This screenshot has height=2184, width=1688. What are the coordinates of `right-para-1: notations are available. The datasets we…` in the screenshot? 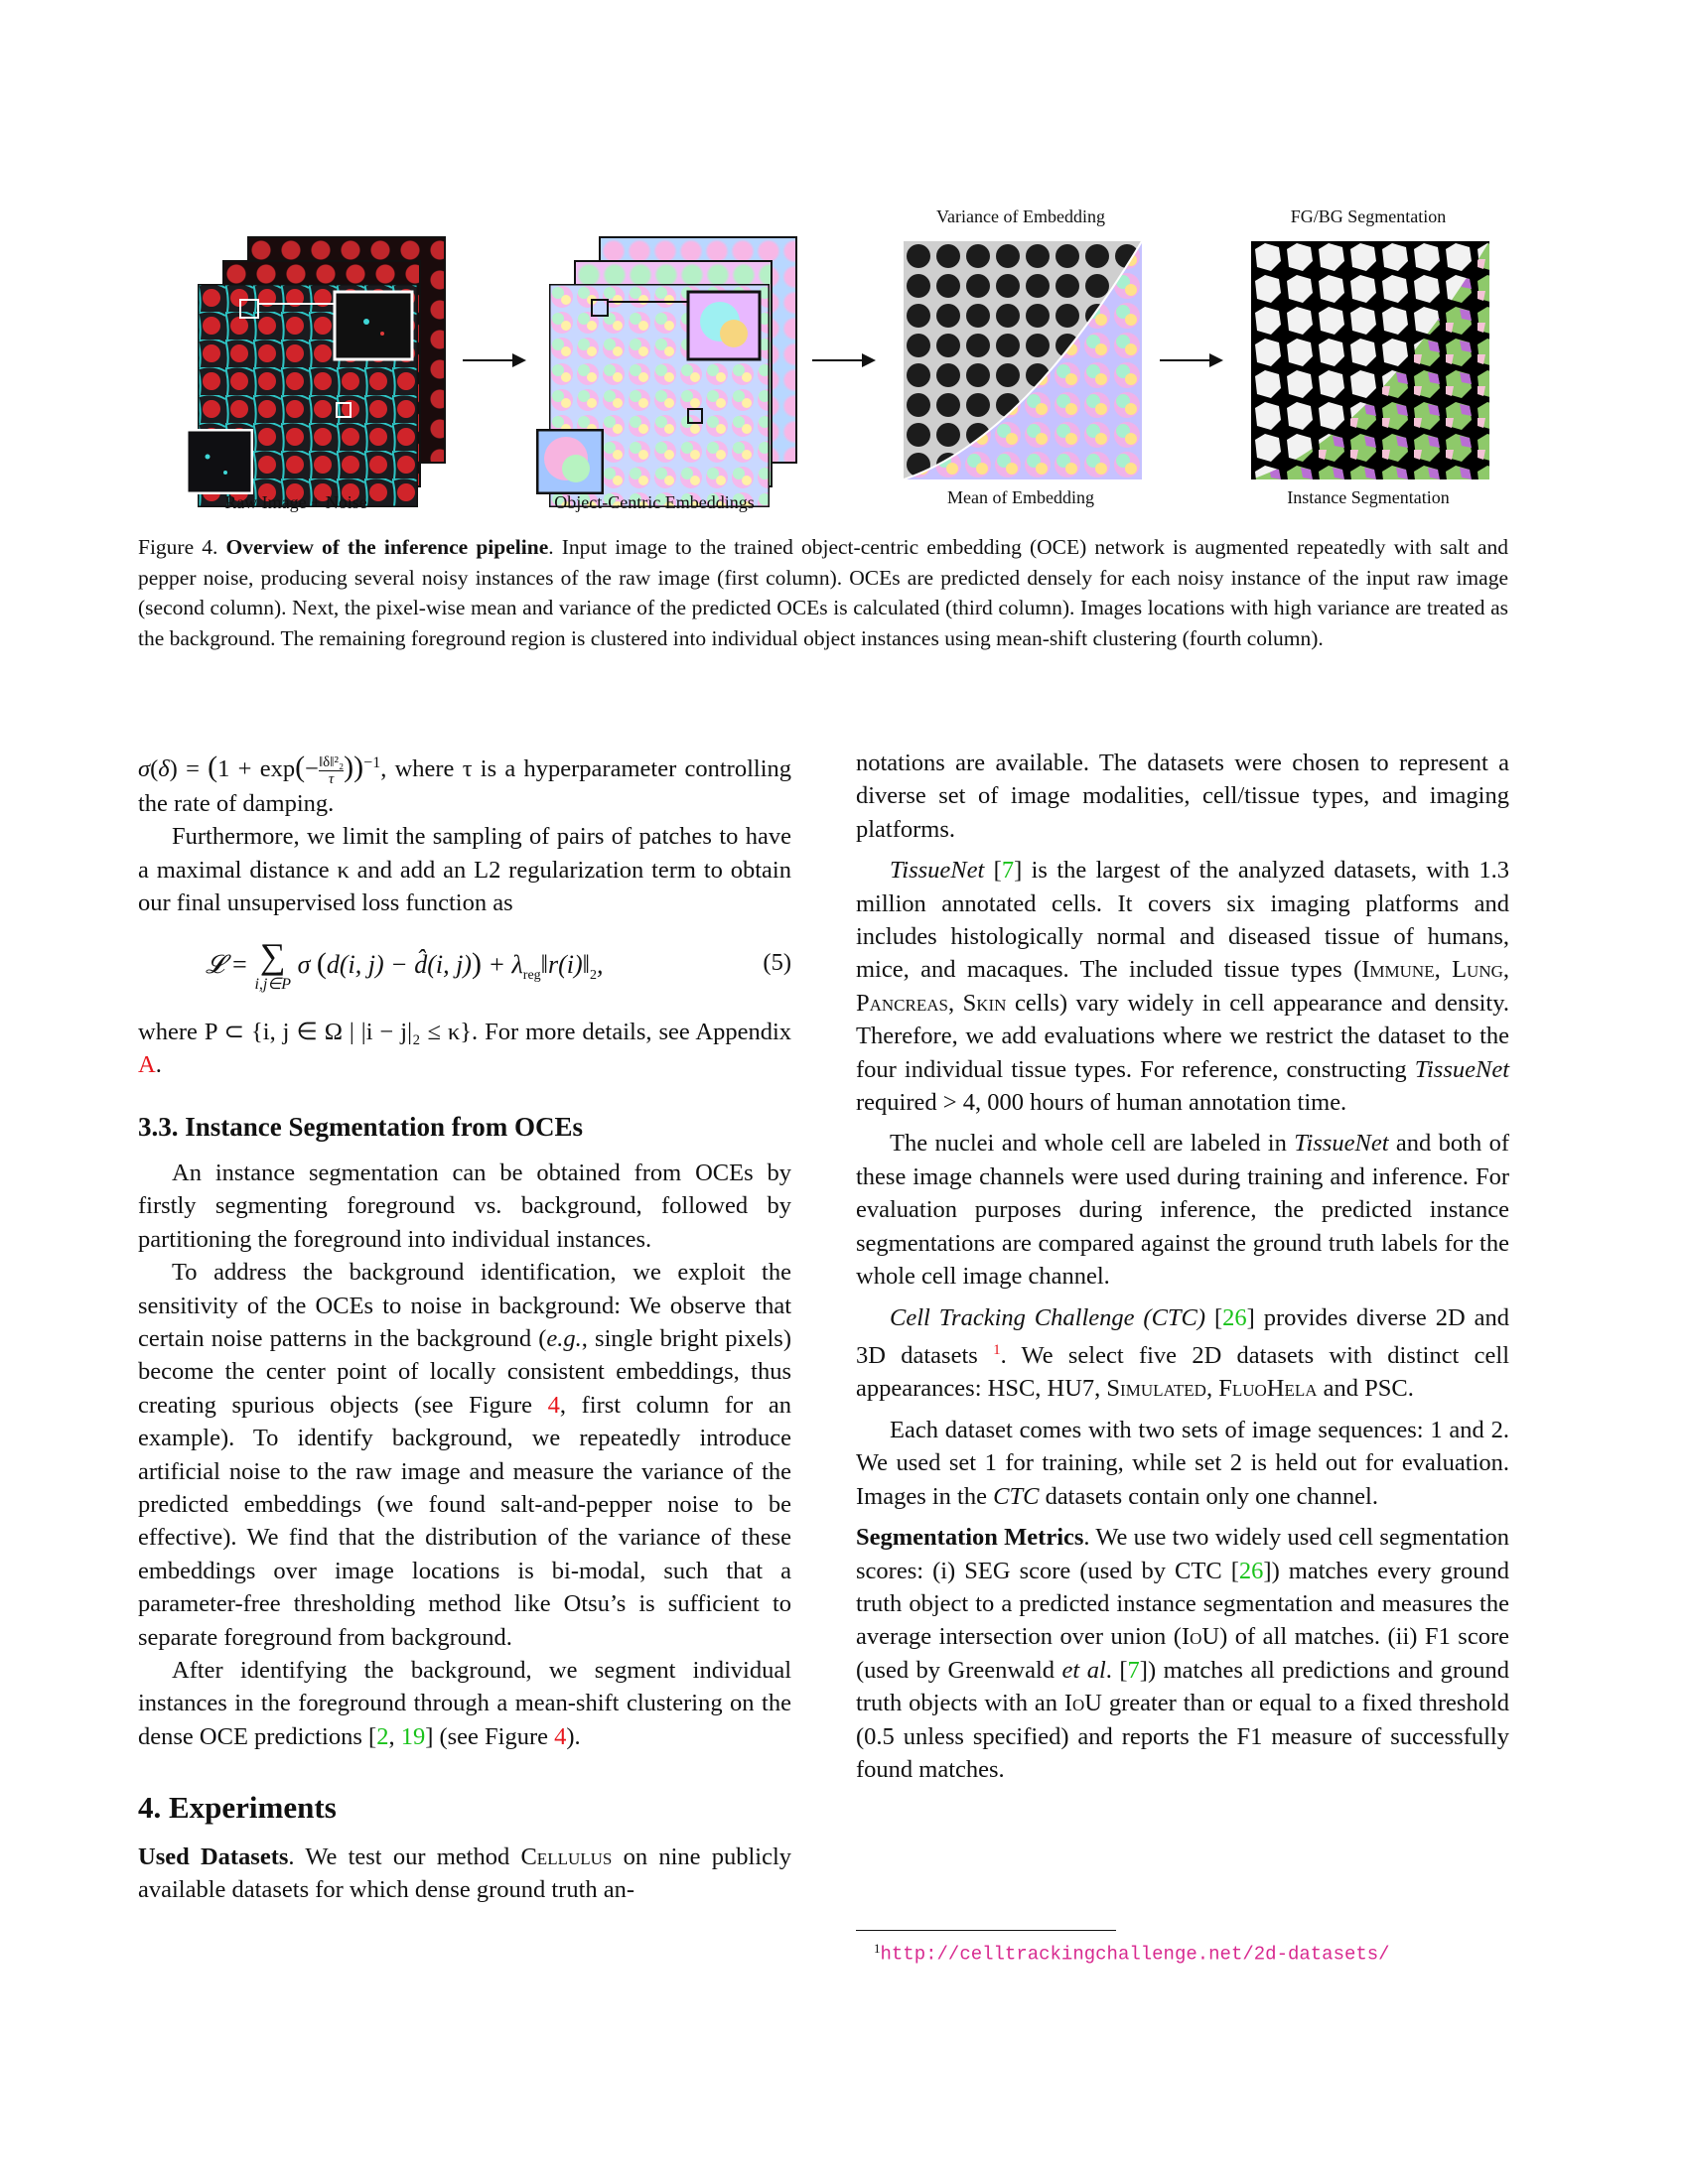 It's located at (1182, 796).